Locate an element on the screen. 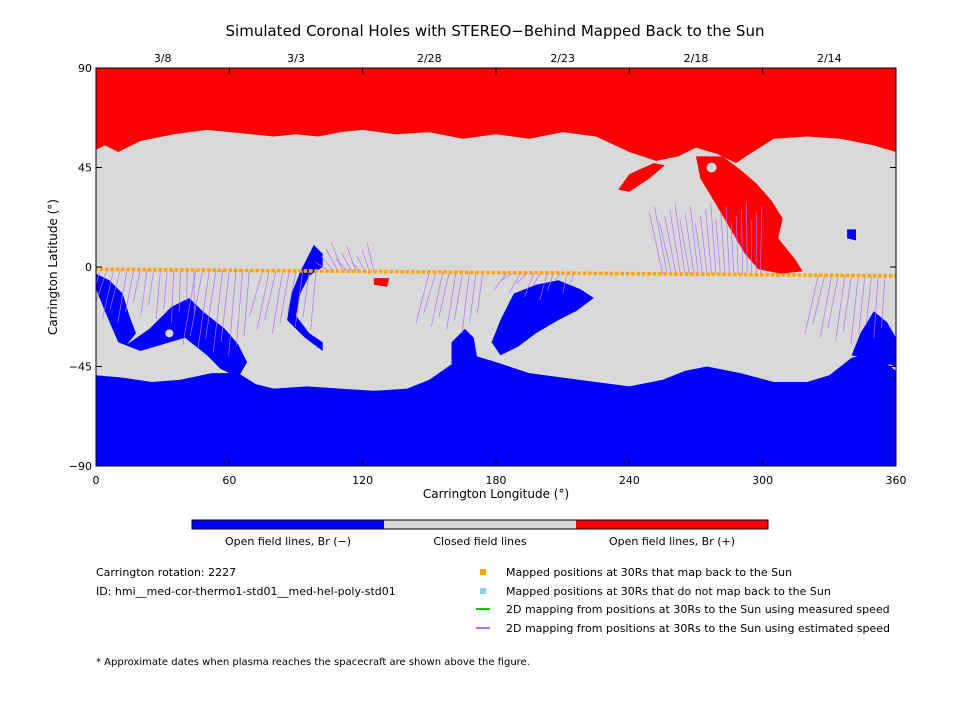  negative-south-cap-region is located at coordinates (496, 409).